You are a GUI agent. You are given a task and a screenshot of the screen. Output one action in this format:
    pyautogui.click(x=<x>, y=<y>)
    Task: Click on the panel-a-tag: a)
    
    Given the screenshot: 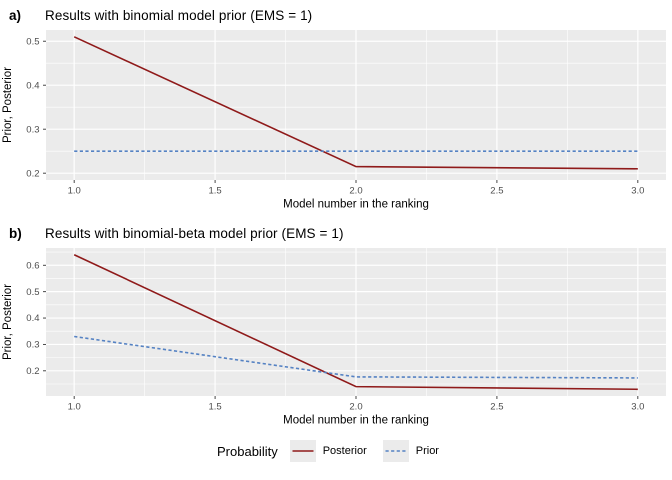 What is the action you would take?
    pyautogui.click(x=15, y=15)
    